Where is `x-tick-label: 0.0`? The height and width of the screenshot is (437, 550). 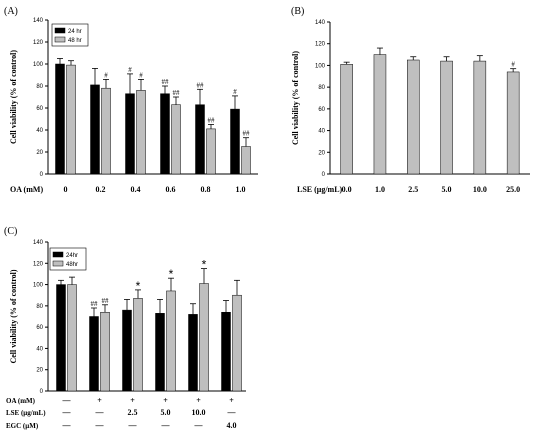 x-tick-label: 0.0 is located at coordinates (347, 189).